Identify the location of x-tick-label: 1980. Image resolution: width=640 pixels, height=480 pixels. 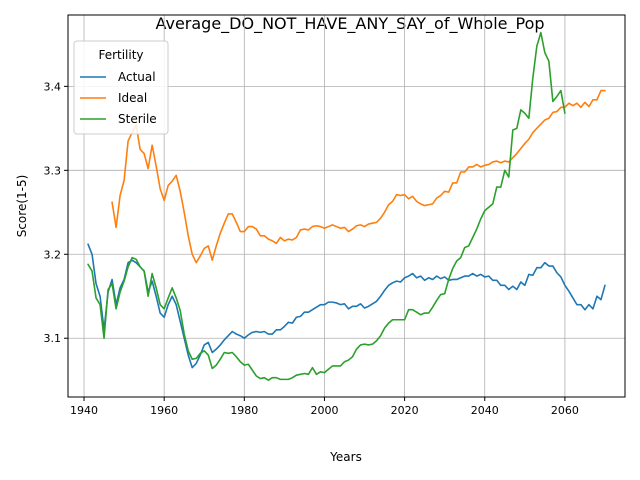
(244, 410).